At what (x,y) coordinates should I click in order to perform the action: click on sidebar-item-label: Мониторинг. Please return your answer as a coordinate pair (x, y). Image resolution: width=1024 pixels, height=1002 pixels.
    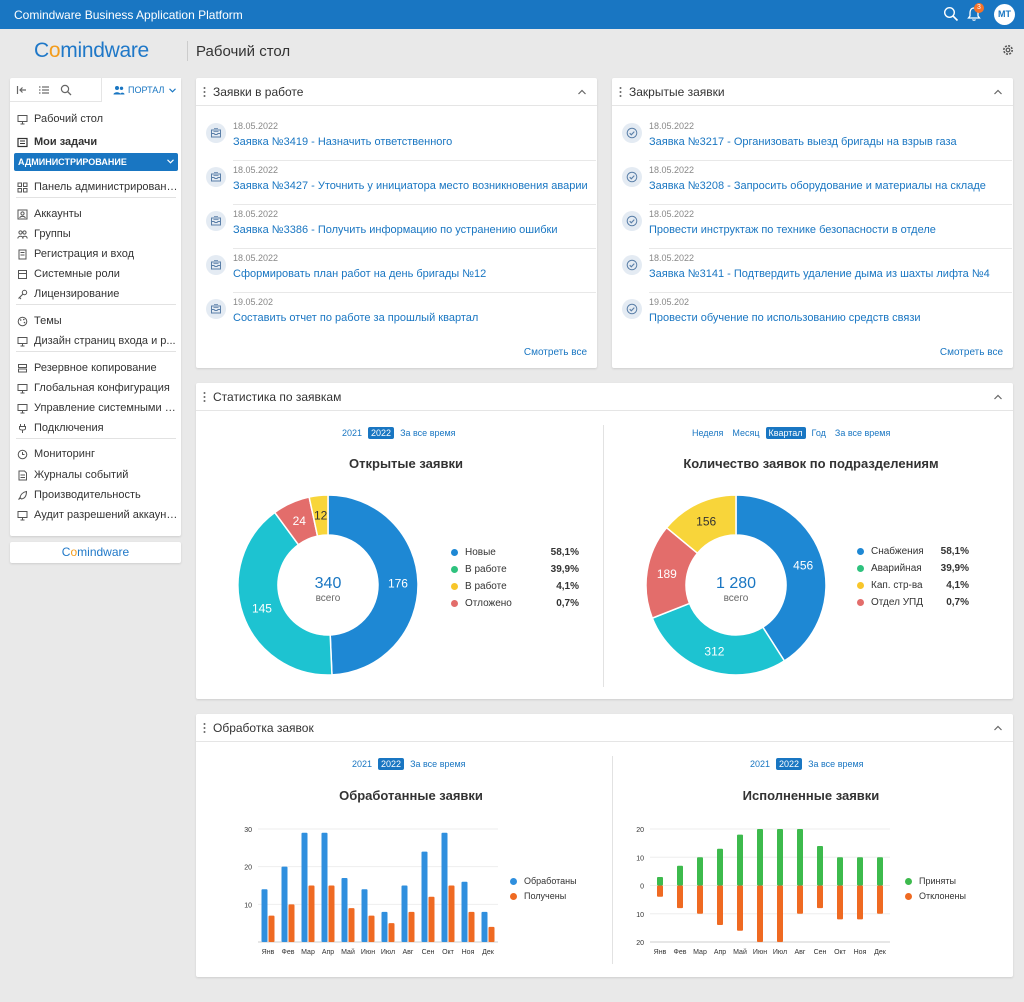
    Looking at the image, I should click on (65, 454).